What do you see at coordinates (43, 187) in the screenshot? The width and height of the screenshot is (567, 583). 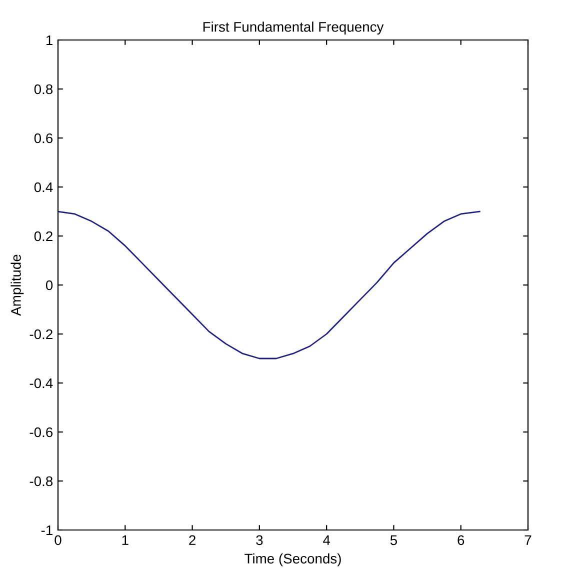 I see `y-tick-label: 0.4` at bounding box center [43, 187].